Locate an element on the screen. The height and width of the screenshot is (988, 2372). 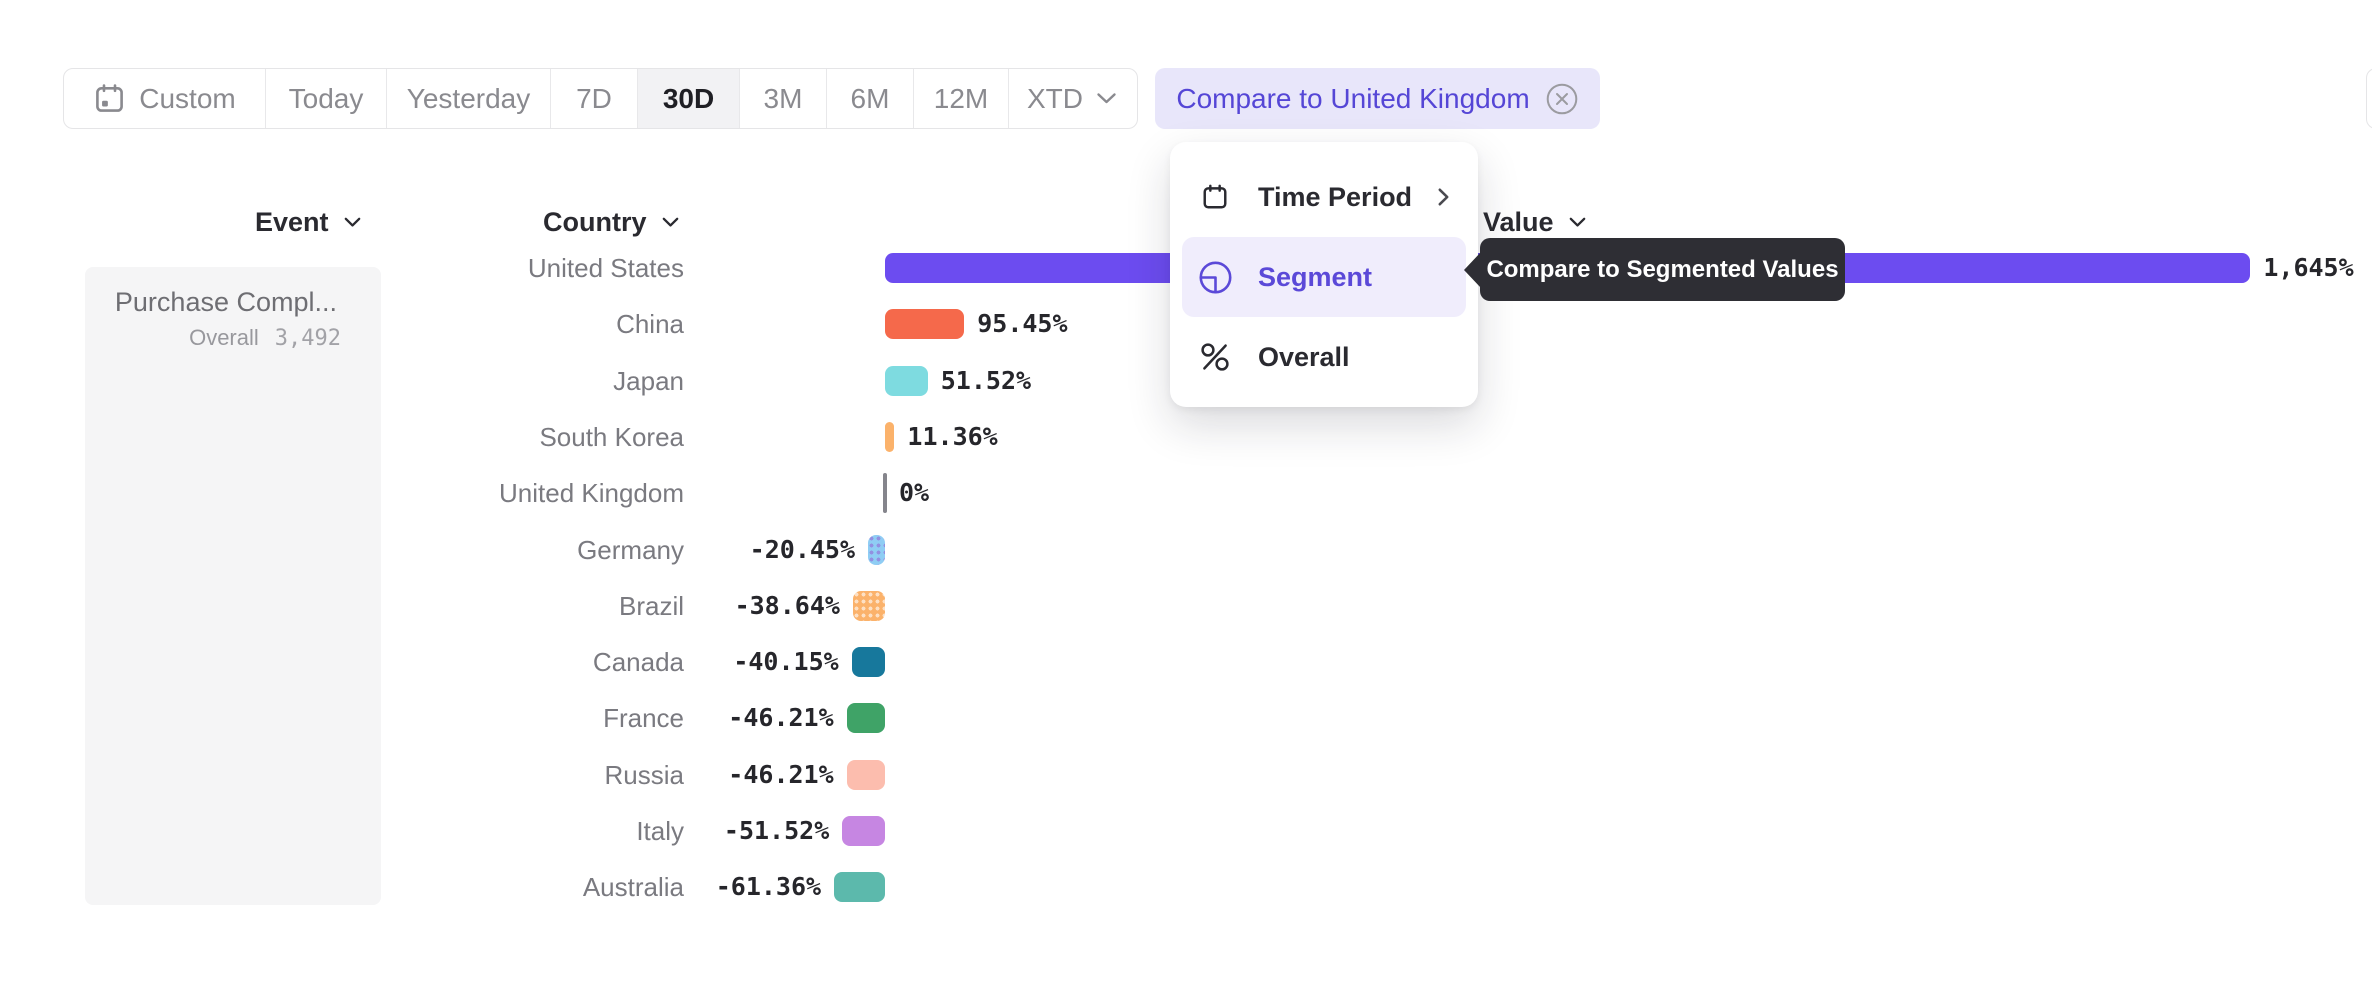
remove-compare-icon is located at coordinates (1562, 99).